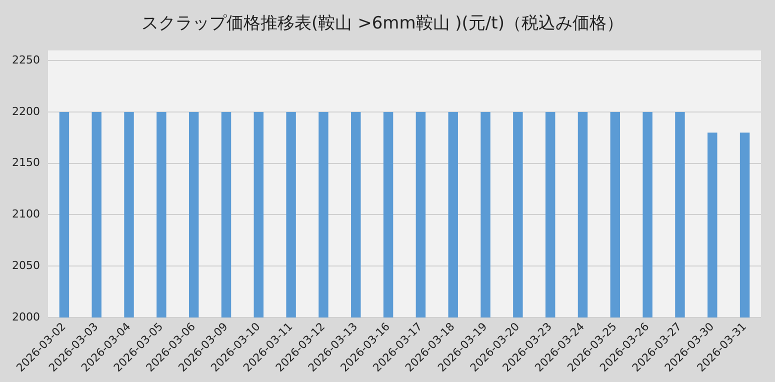  What do you see at coordinates (26, 265) in the screenshot?
I see `y-tick-label: 2050` at bounding box center [26, 265].